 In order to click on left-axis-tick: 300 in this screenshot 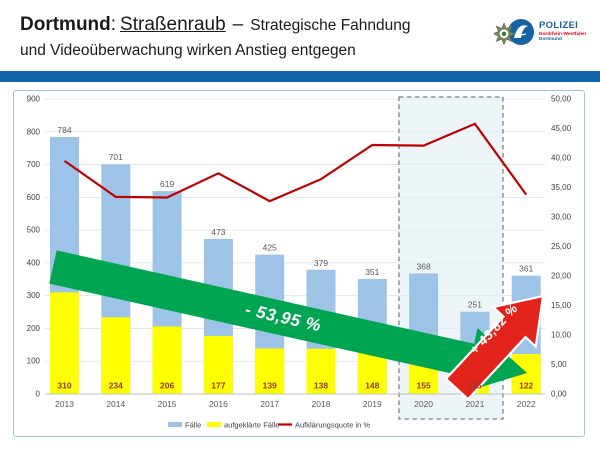, I will do `click(34, 295)`.